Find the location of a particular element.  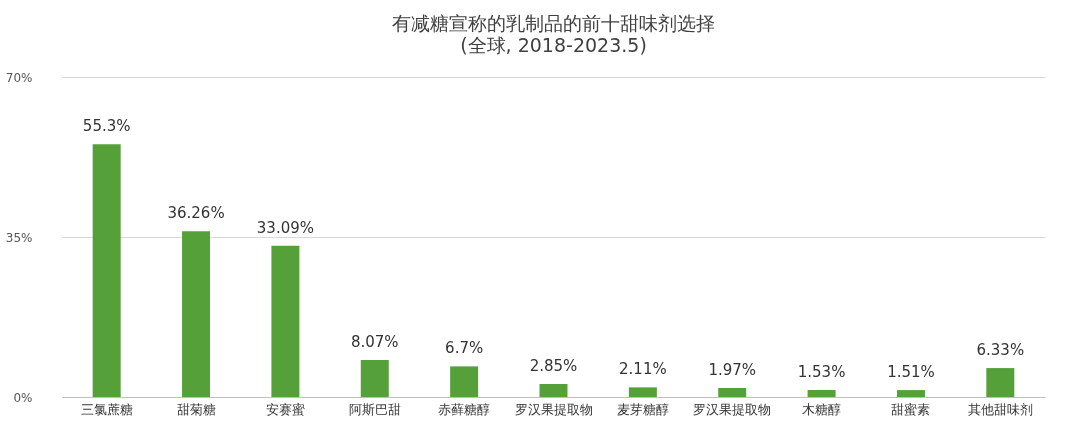

x-tick-label: 甜菊糖 is located at coordinates (196, 409).